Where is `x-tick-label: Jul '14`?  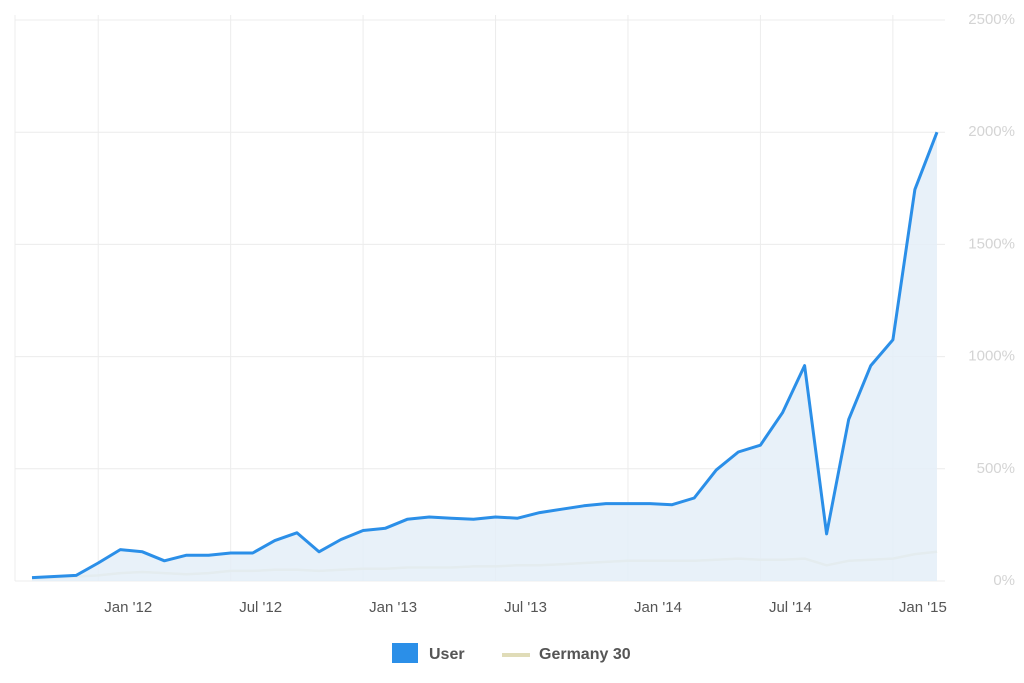 x-tick-label: Jul '14 is located at coordinates (790, 607).